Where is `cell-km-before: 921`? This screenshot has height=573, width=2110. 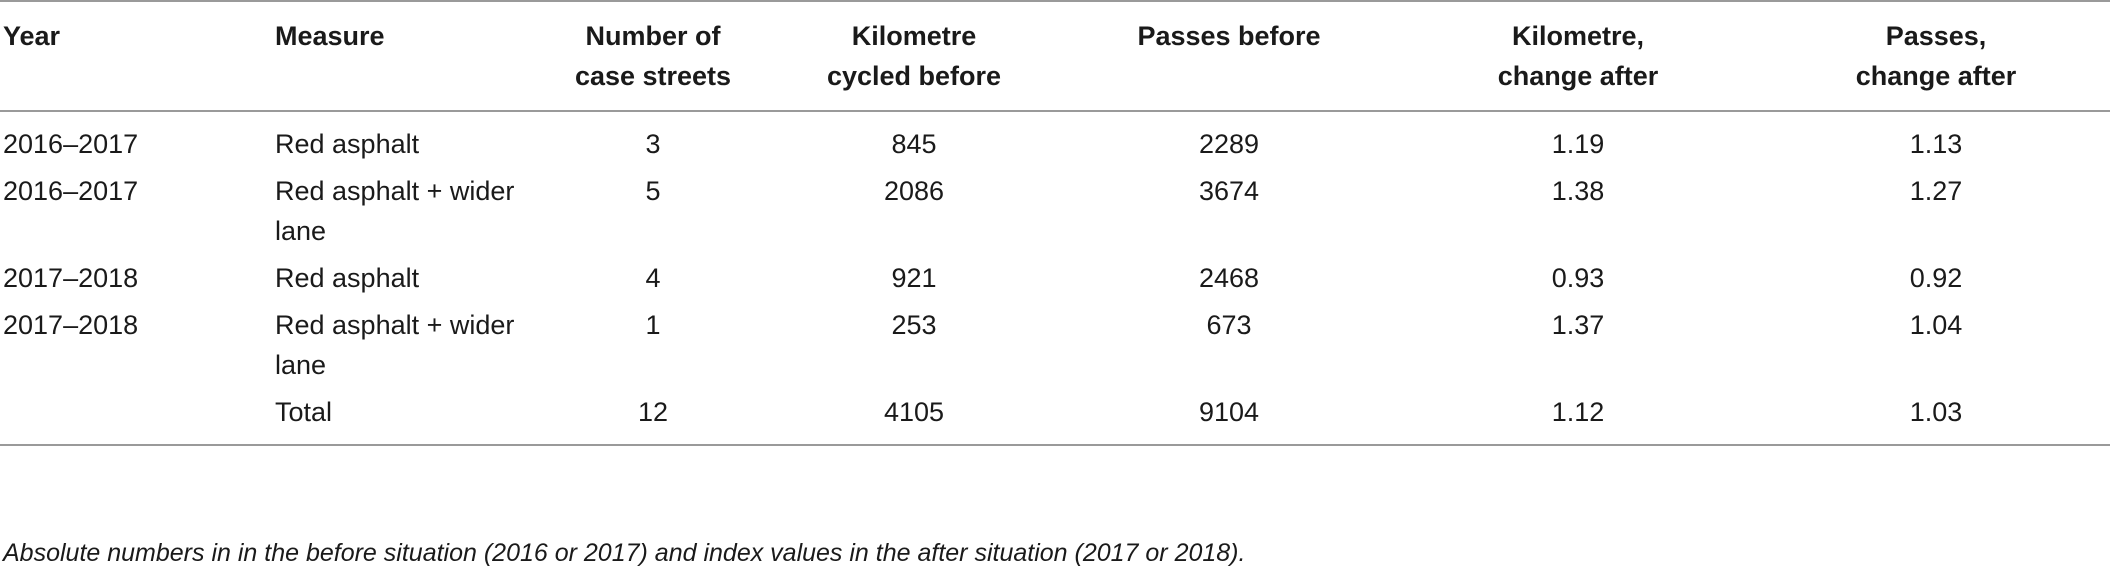 cell-km-before: 921 is located at coordinates (914, 278).